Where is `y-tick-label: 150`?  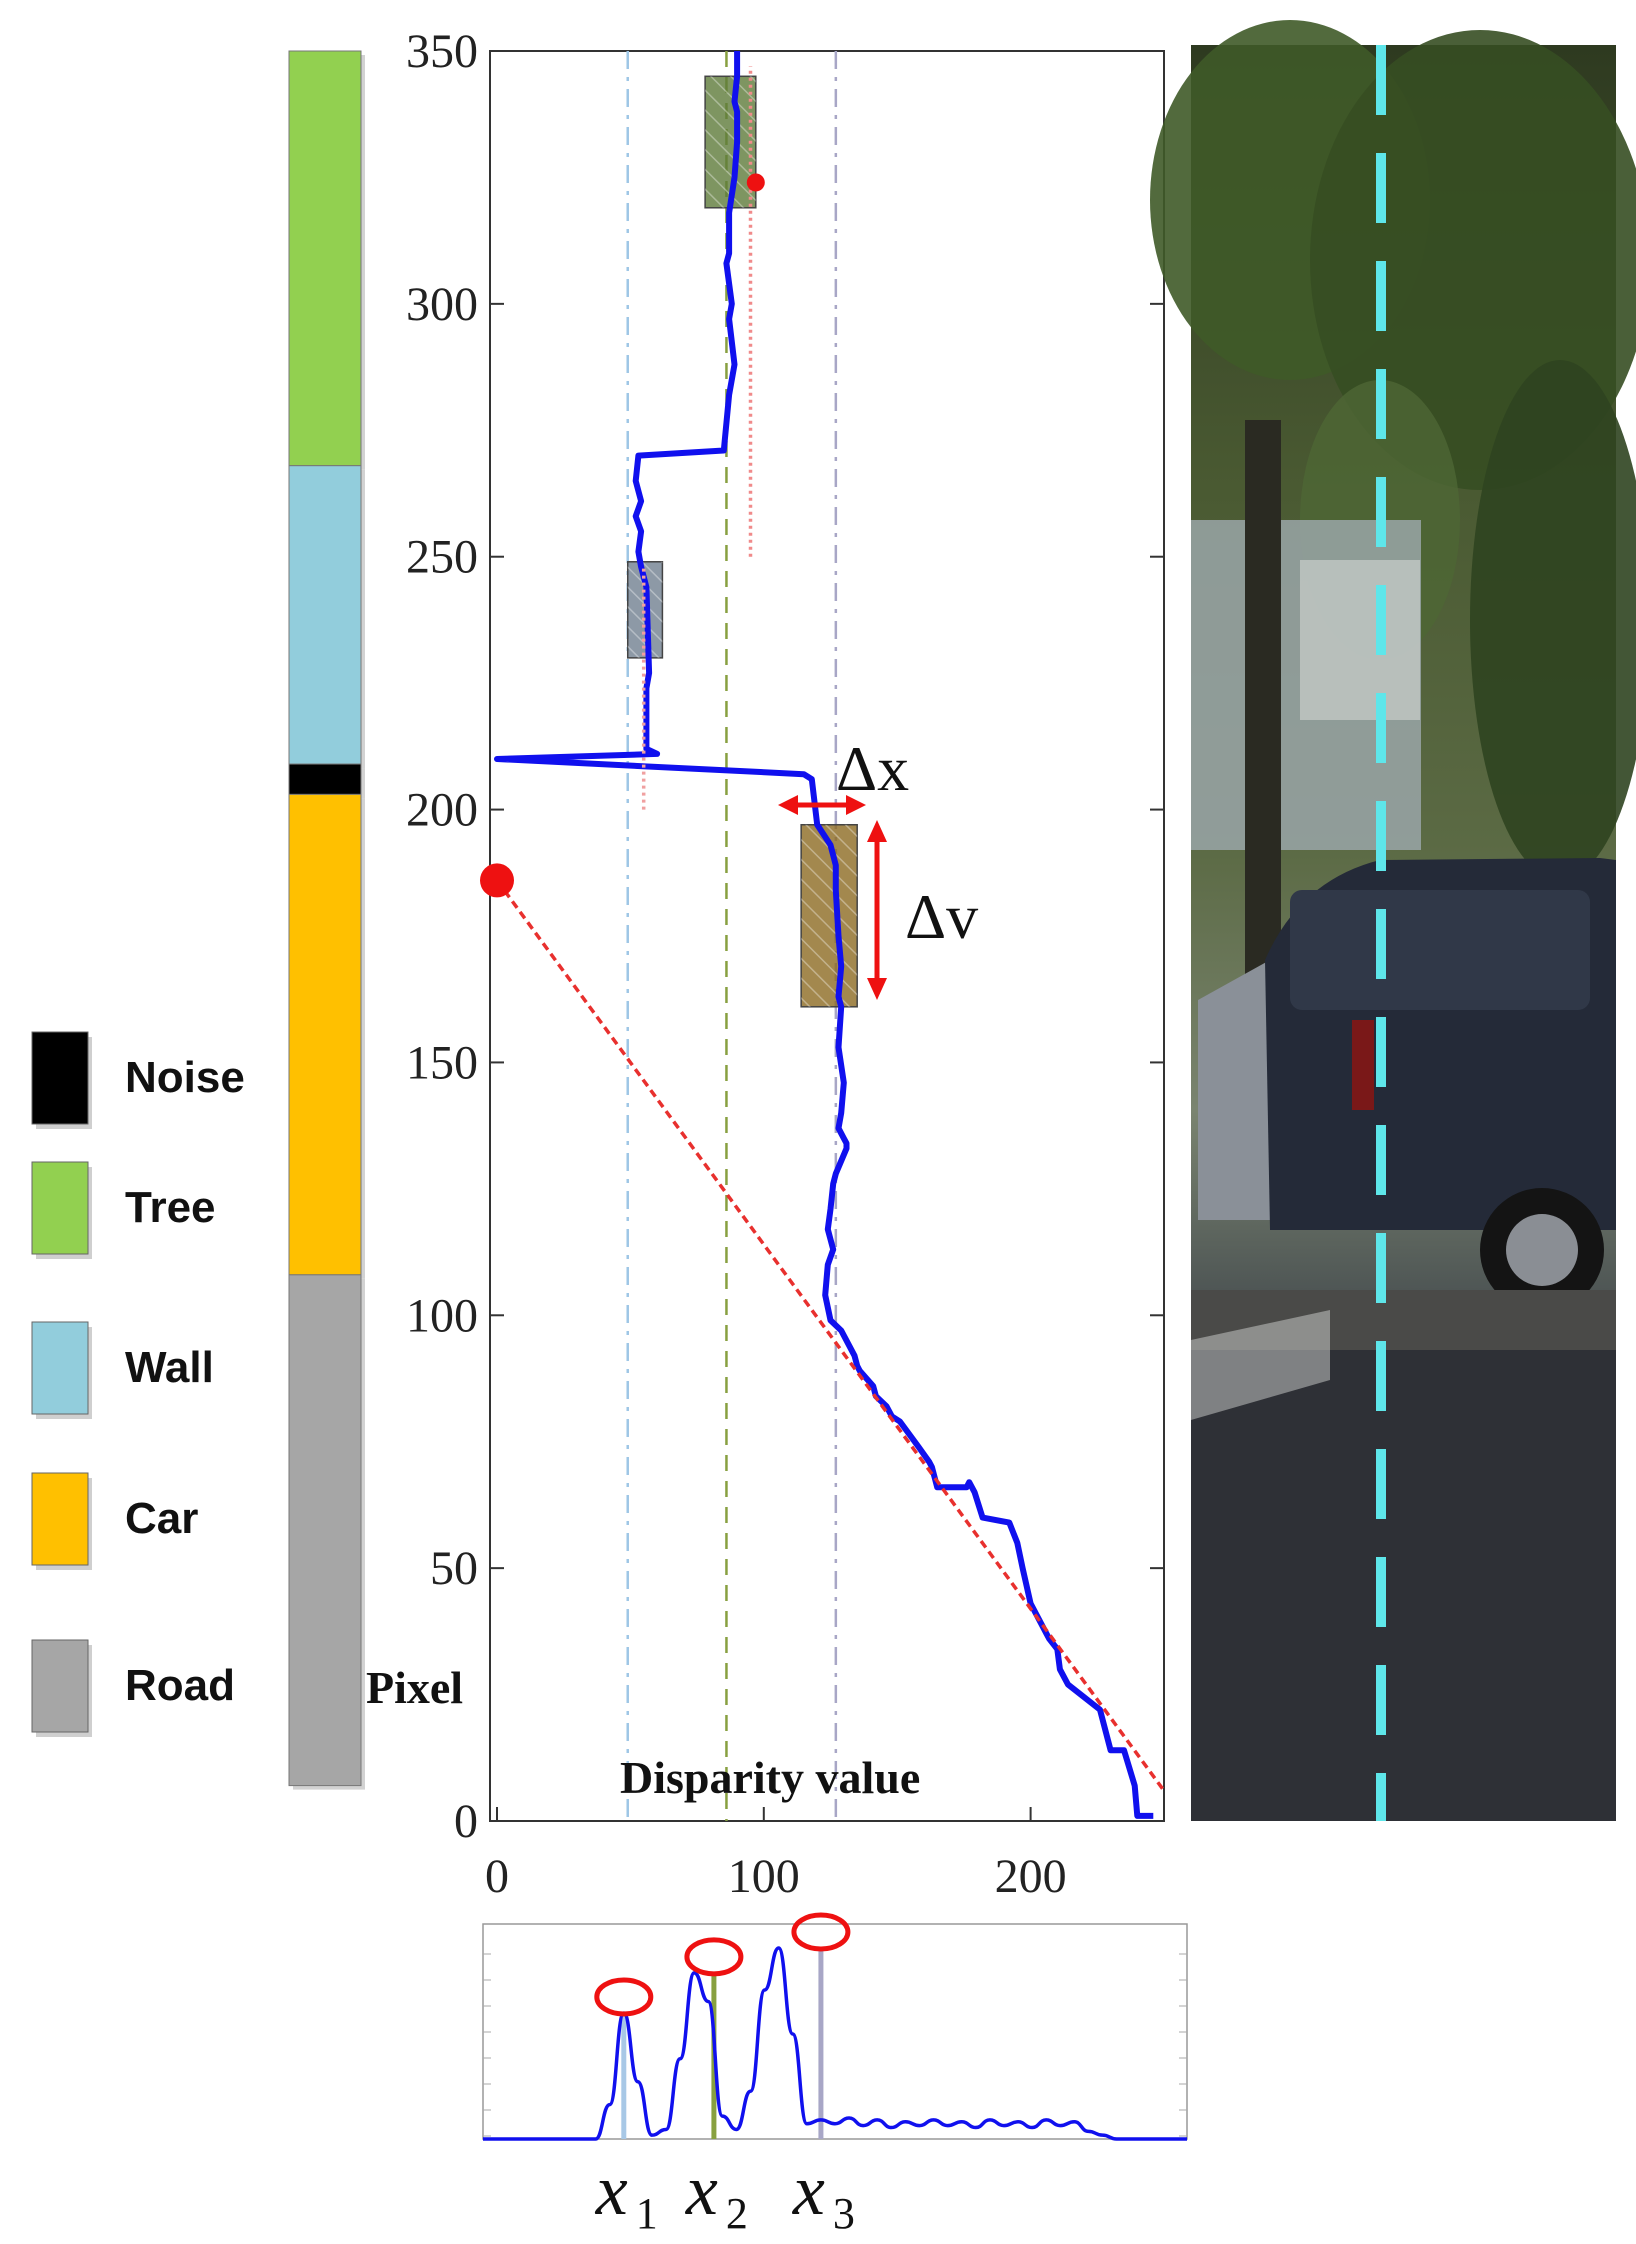
y-tick-label: 150 is located at coordinates (442, 1062).